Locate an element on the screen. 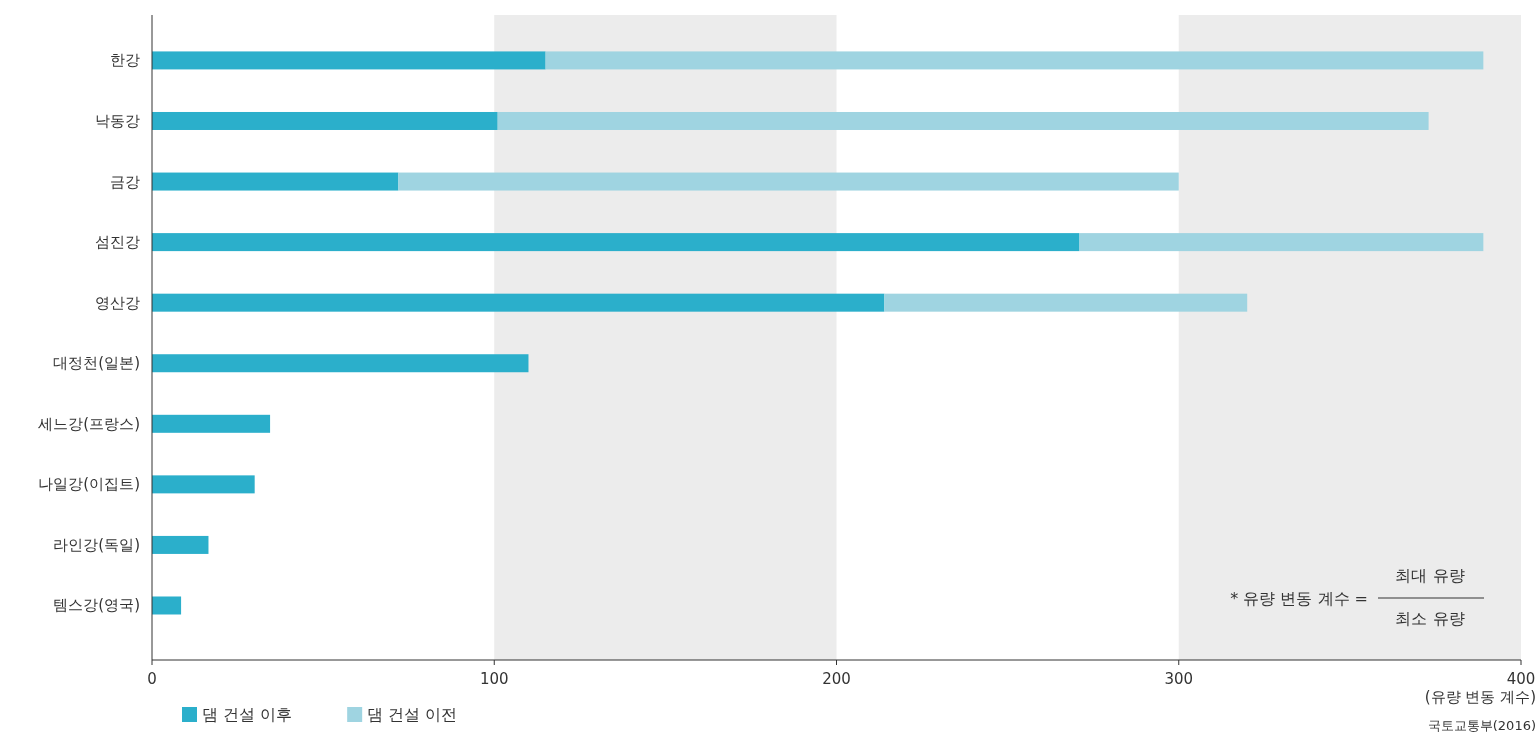 The width and height of the screenshot is (1540, 737). x-tick-label: 300 is located at coordinates (1179, 679).